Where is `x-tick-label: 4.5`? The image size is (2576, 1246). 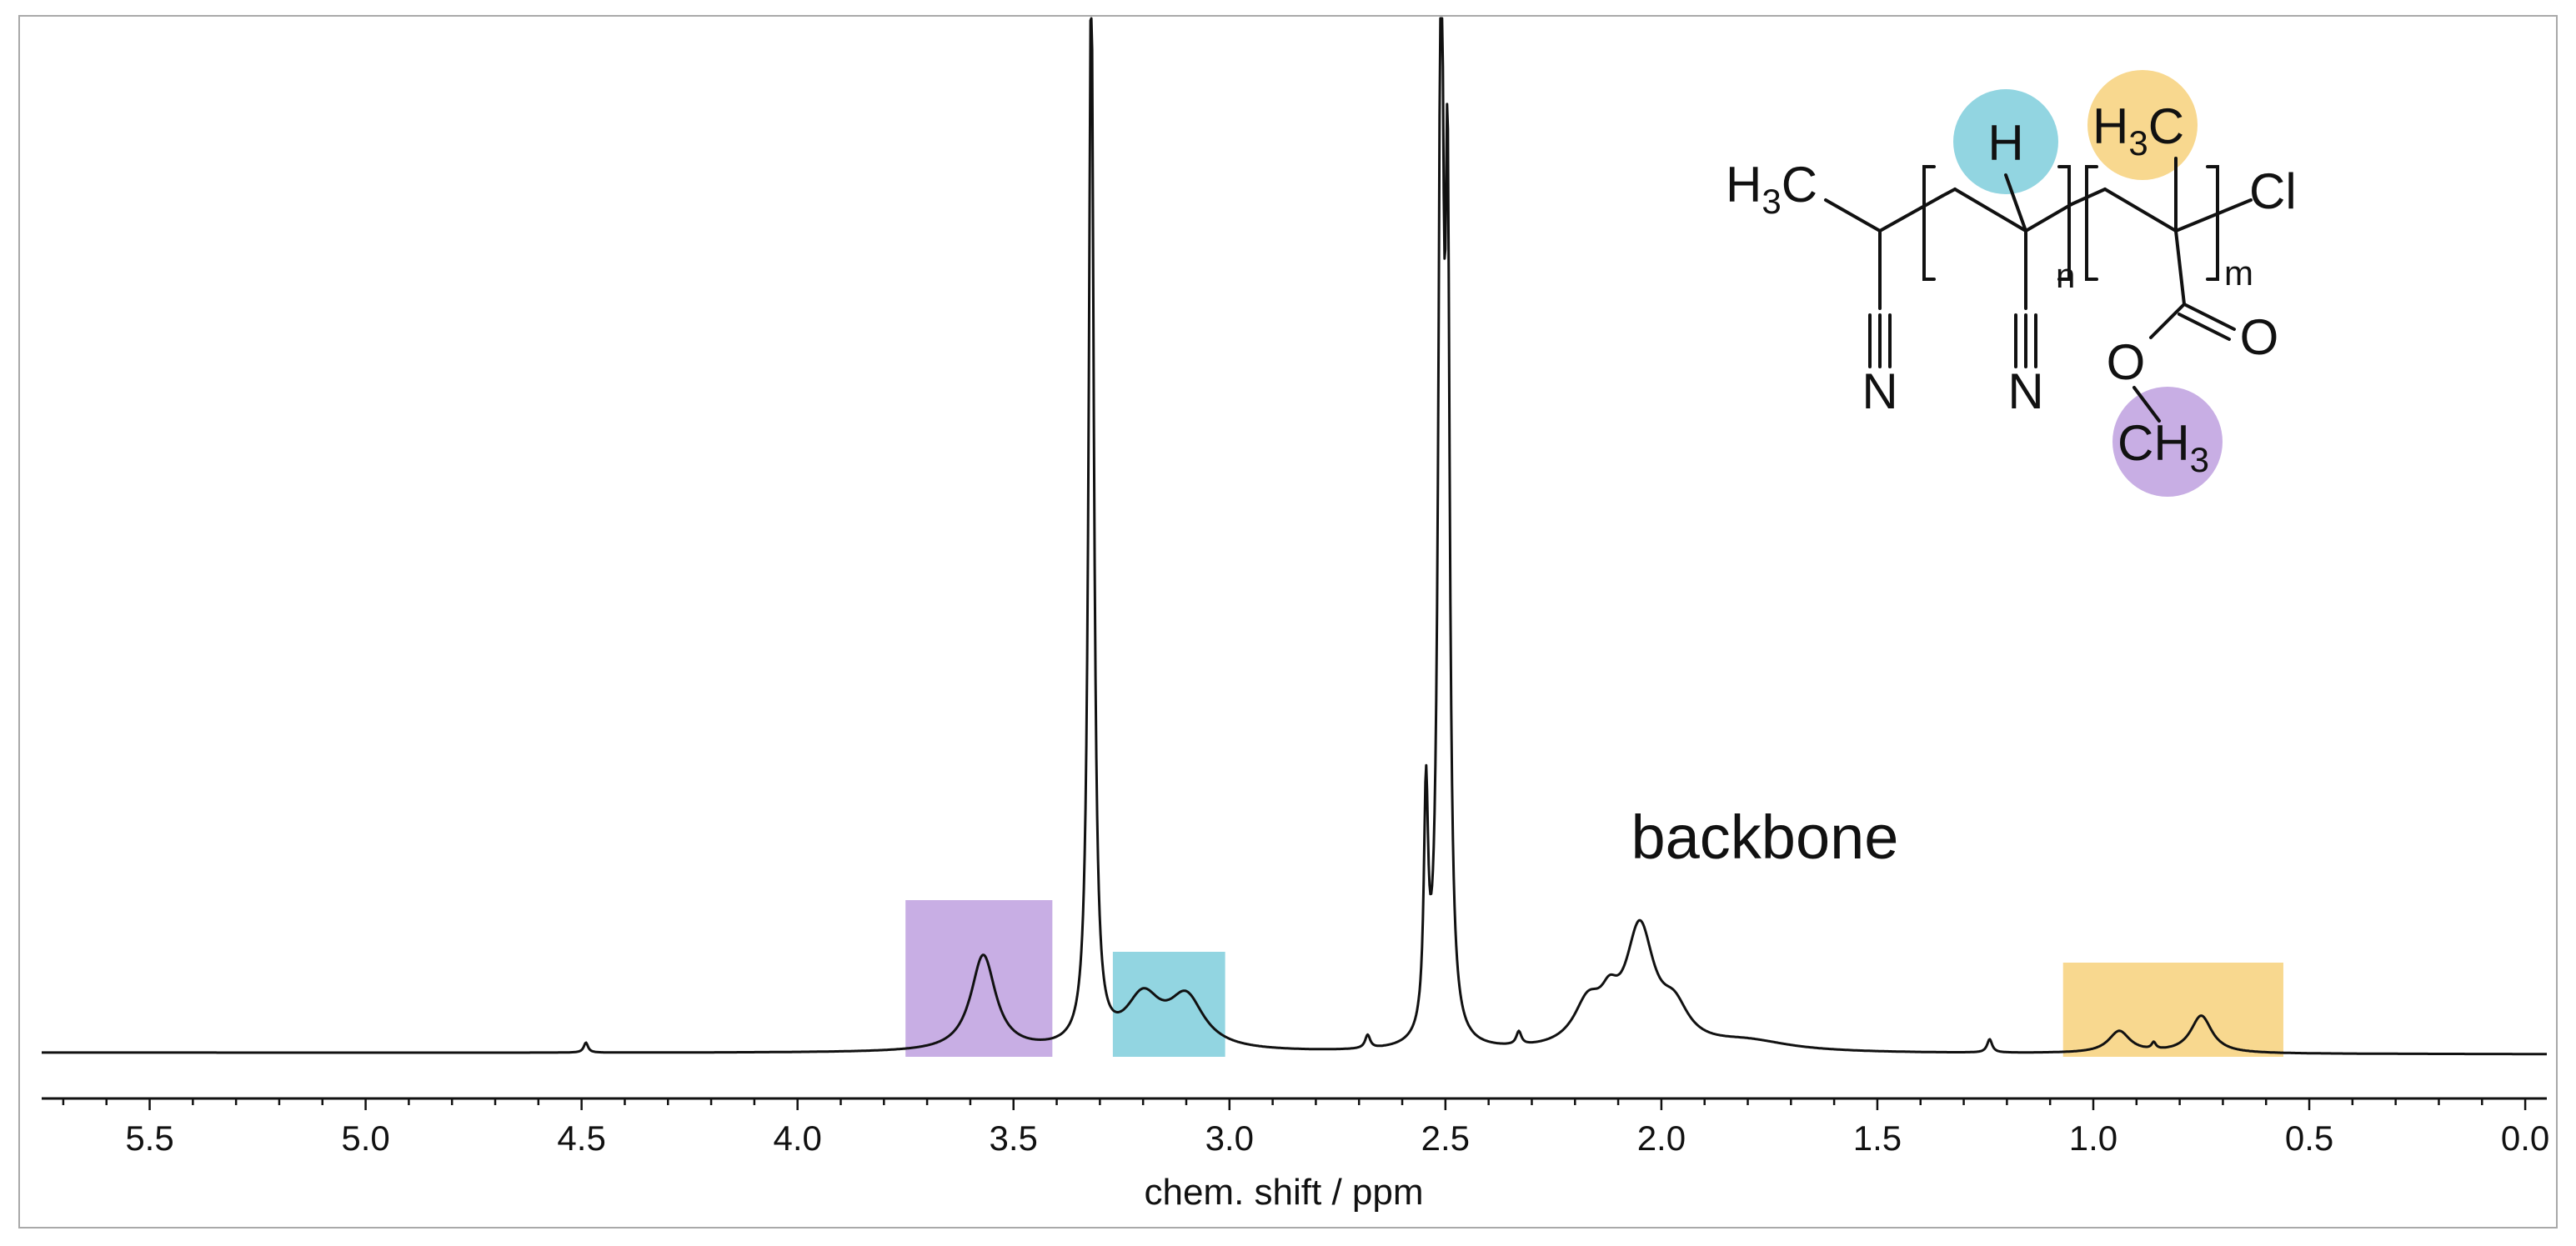
x-tick-label: 4.5 is located at coordinates (581, 1138).